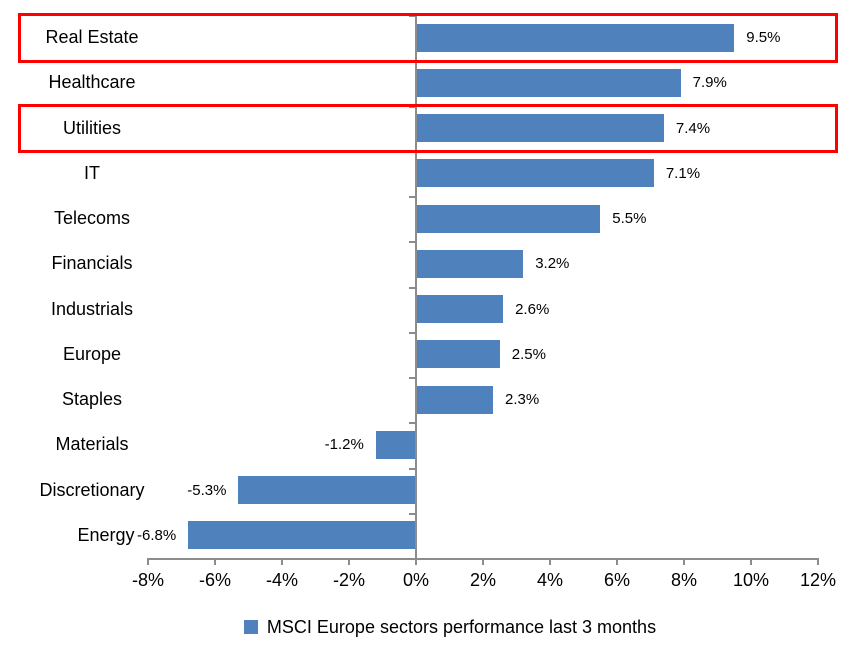 This screenshot has width=852, height=651. I want to click on x-tick-label: 4%, so click(549, 580).